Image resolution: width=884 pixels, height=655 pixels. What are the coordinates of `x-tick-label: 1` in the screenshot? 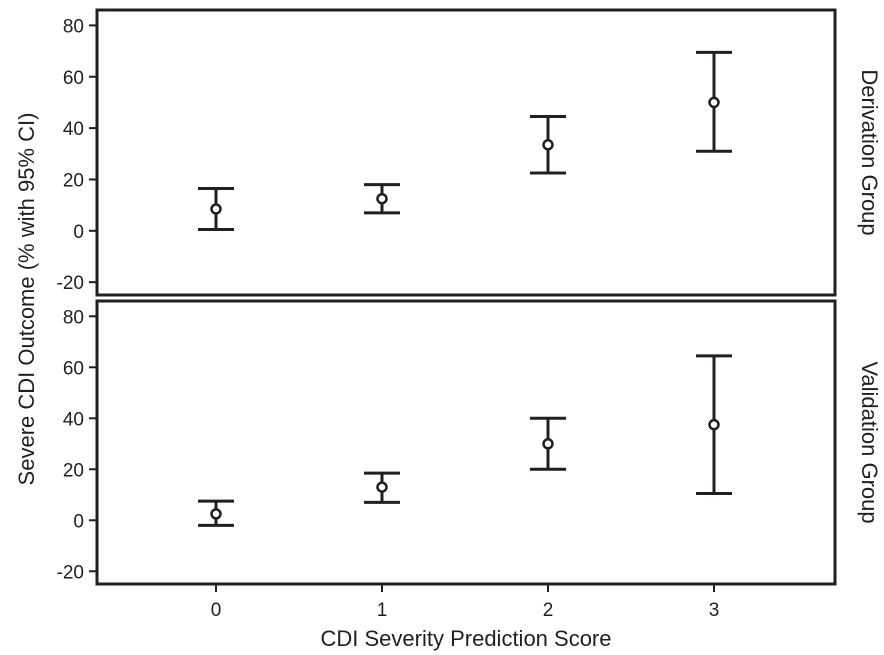 It's located at (382, 610).